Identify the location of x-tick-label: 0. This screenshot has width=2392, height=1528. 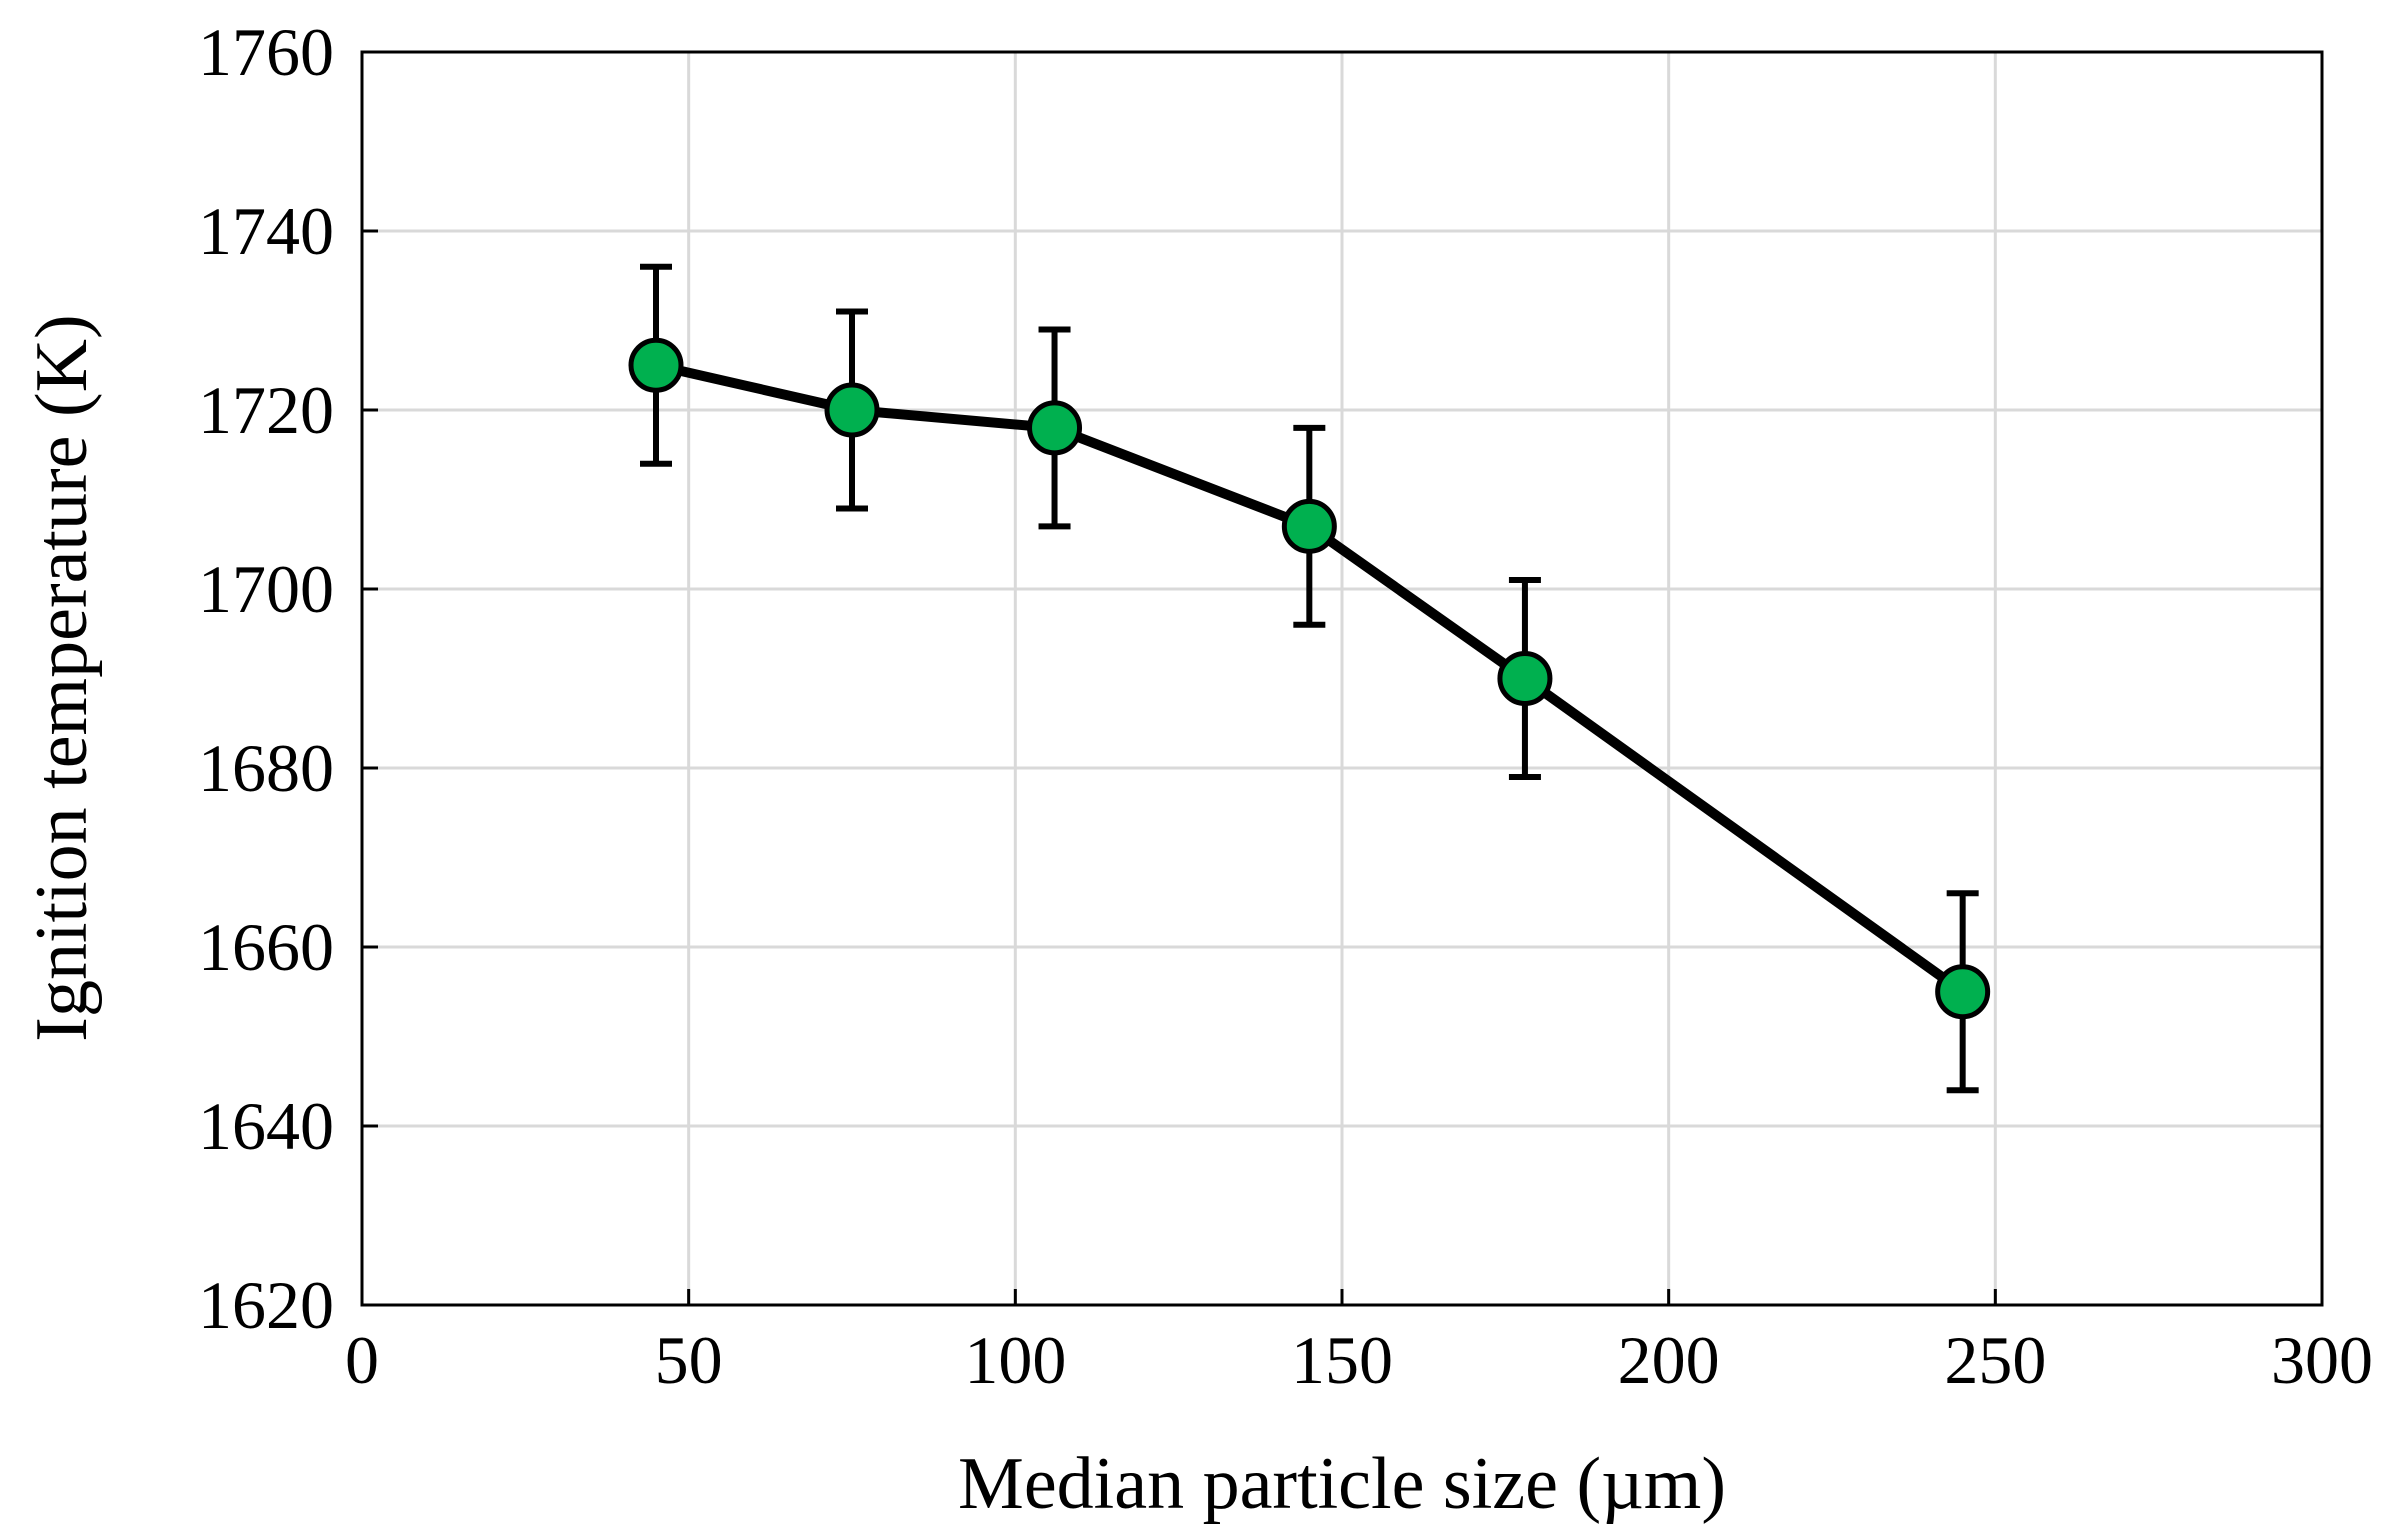
(362, 1360).